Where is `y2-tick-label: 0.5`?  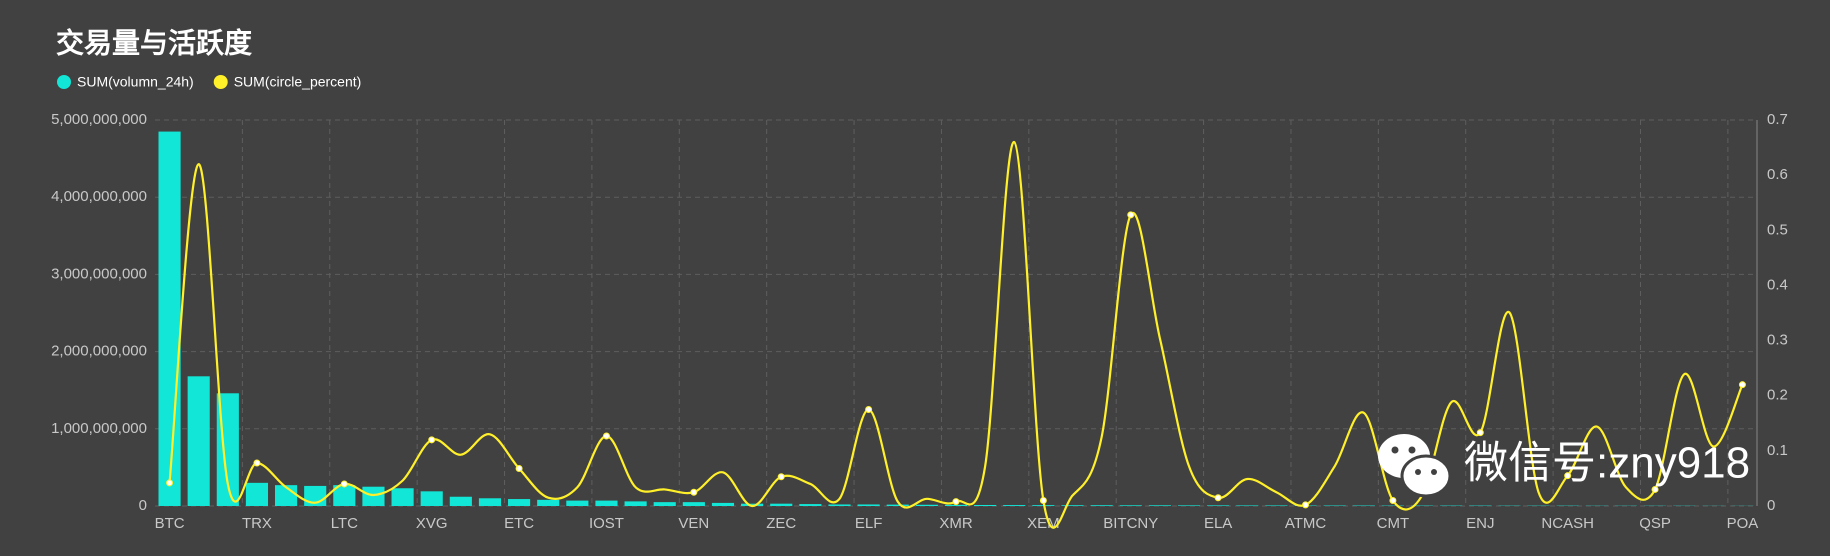 y2-tick-label: 0.5 is located at coordinates (1777, 229).